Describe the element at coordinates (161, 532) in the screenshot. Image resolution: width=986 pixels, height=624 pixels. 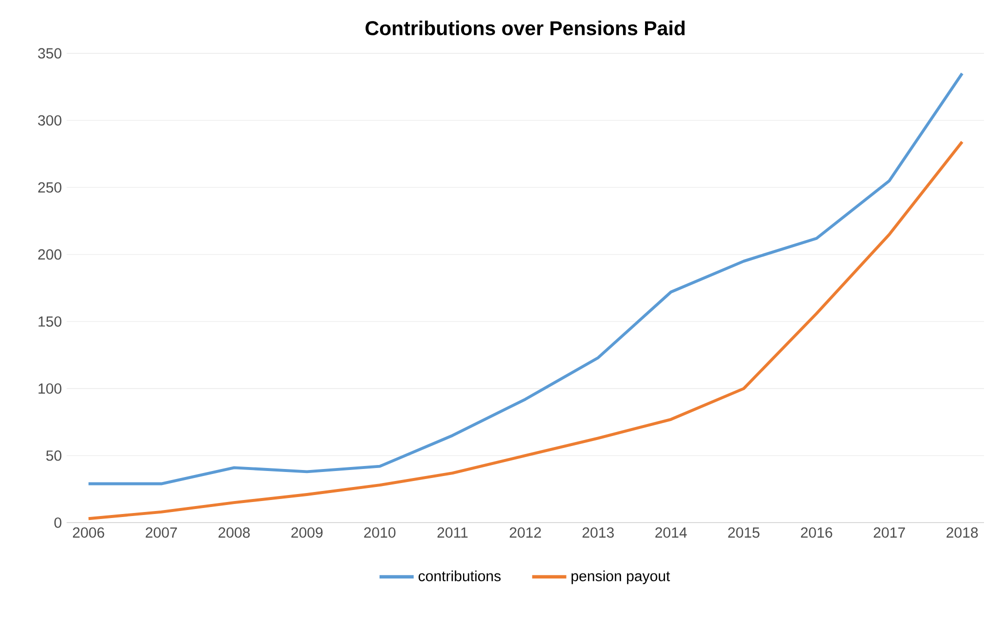
I see `x-tick-label: 2007` at that location.